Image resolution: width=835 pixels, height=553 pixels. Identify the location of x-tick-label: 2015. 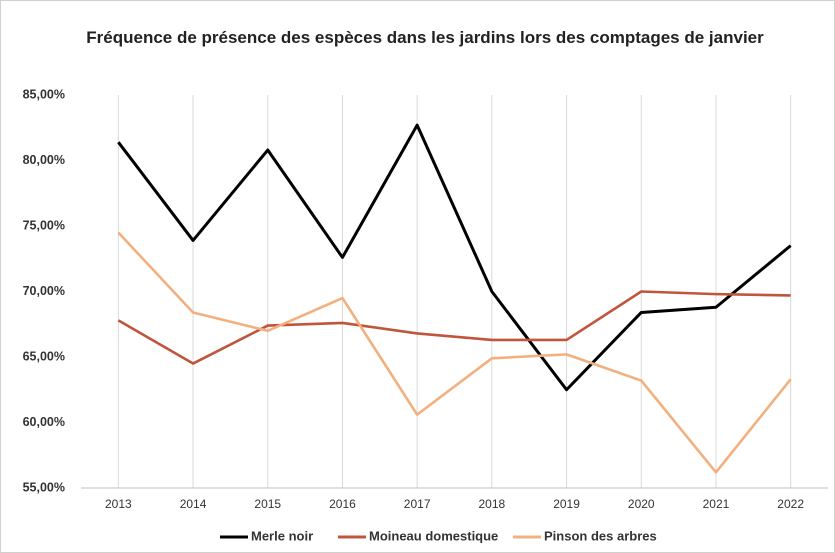
(267, 504).